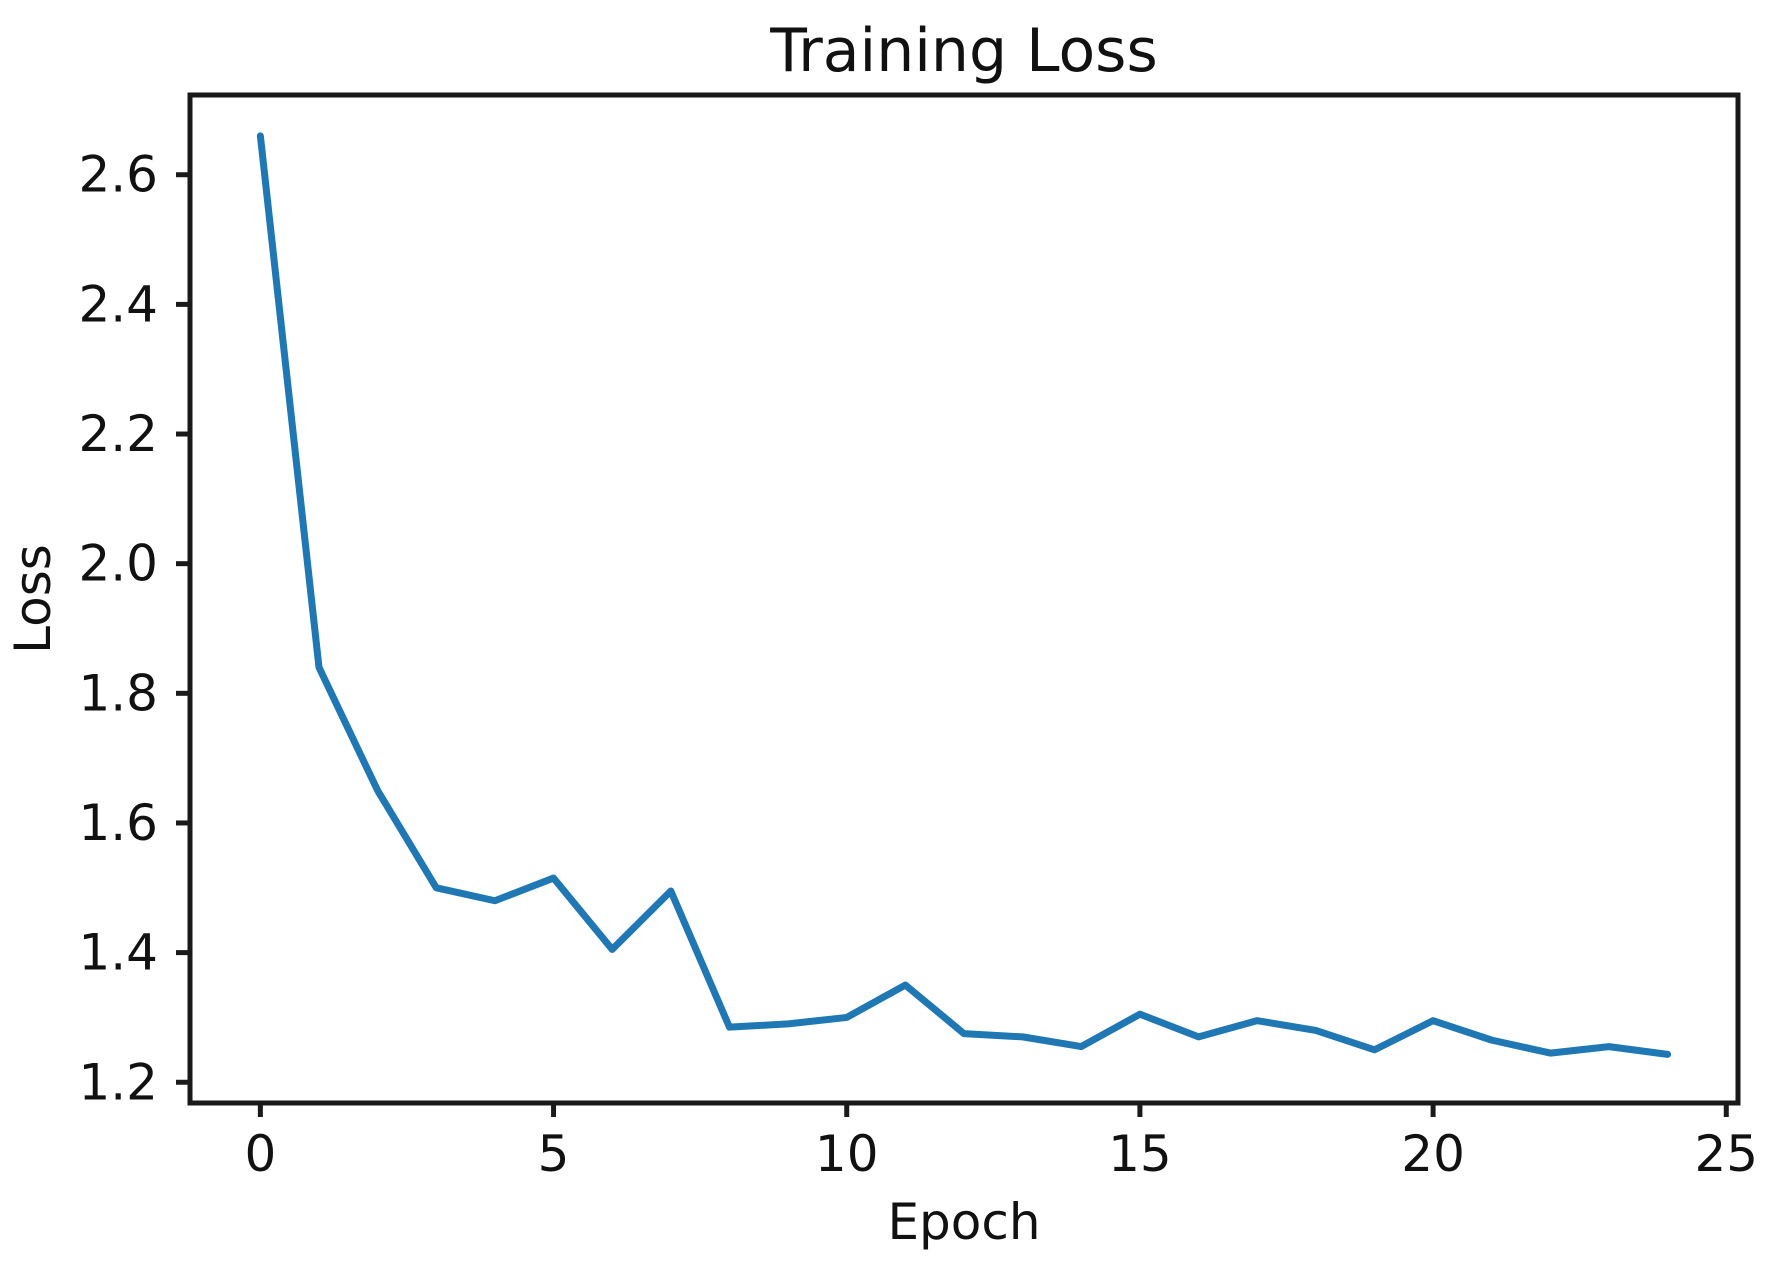 The height and width of the screenshot is (1269, 1779). What do you see at coordinates (1140, 1154) in the screenshot?
I see `x-tick-label: 15` at bounding box center [1140, 1154].